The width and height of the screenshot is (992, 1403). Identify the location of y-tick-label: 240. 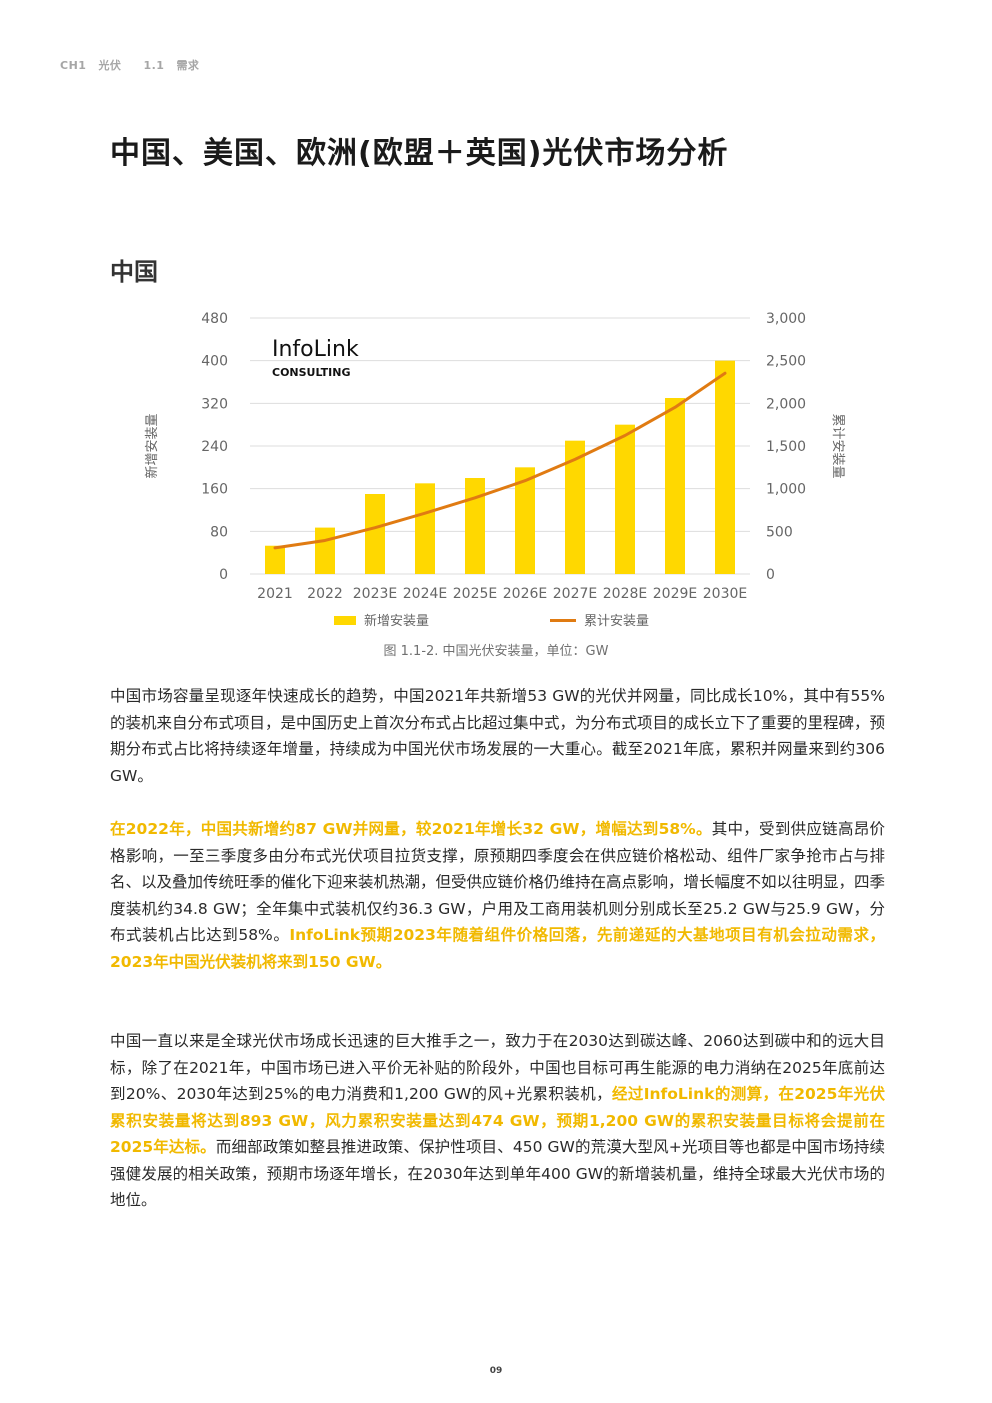
(214, 447).